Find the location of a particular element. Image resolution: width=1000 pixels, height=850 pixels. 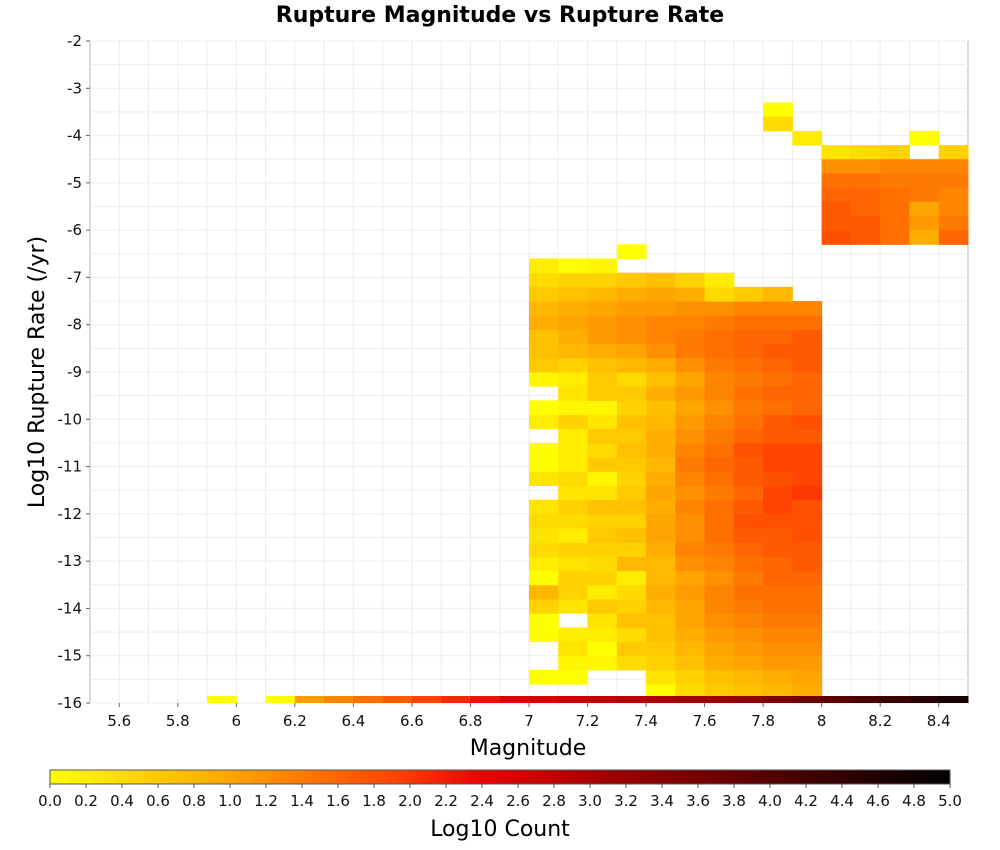

y-axis-ticks: -2 -3 -4 -5 -6 -7 -8 -9 -10 -11 -12 -13 -14 -15 -16 is located at coordinates (74, 372).